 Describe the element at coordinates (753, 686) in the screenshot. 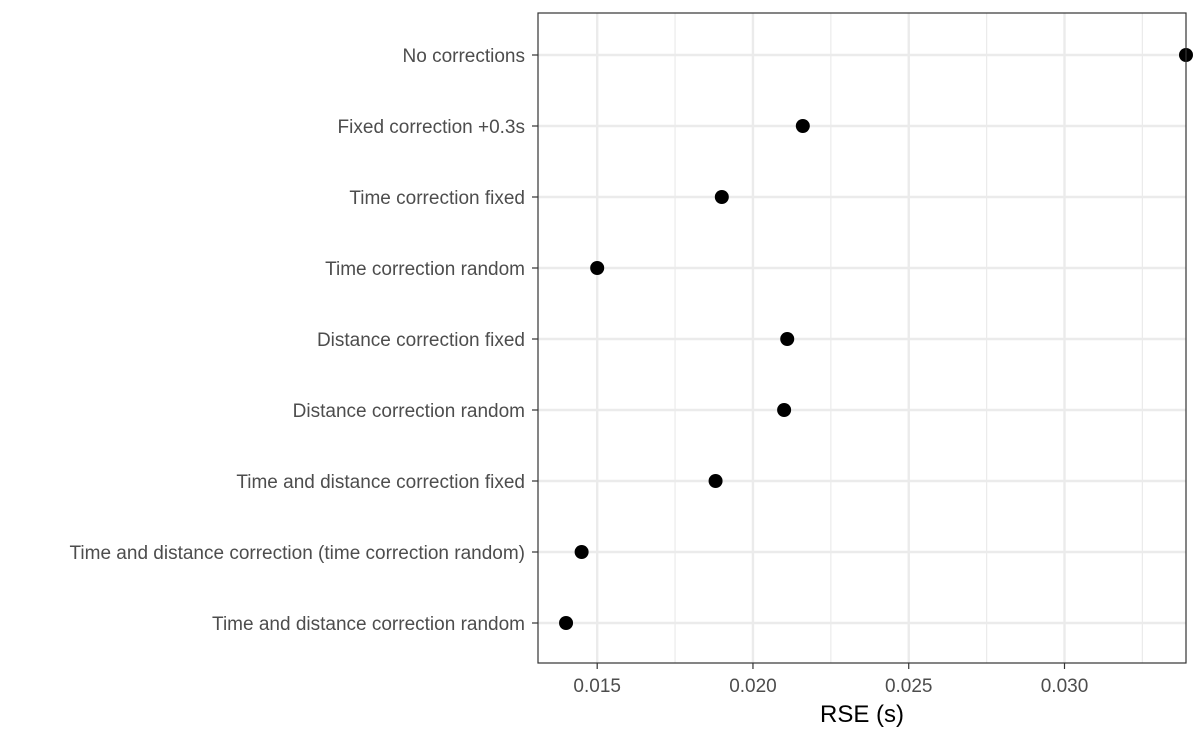

I see `x-tick-label: 0.020` at that location.